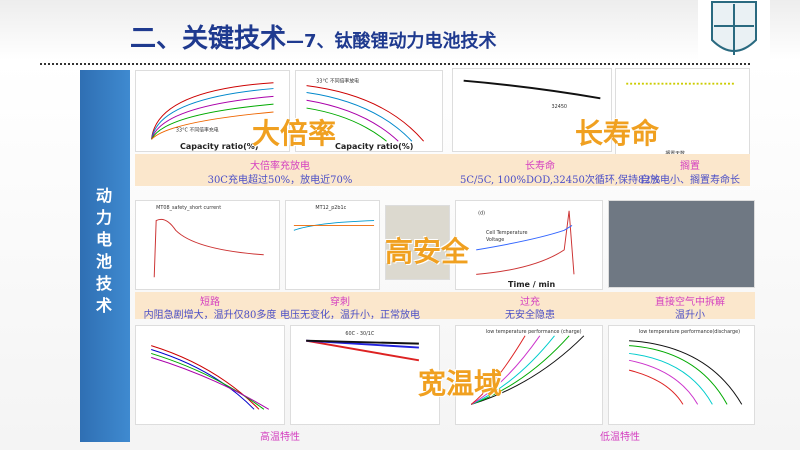 The height and width of the screenshot is (450, 800). What do you see at coordinates (210, 302) in the screenshot?
I see `caption-title: 短路` at bounding box center [210, 302].